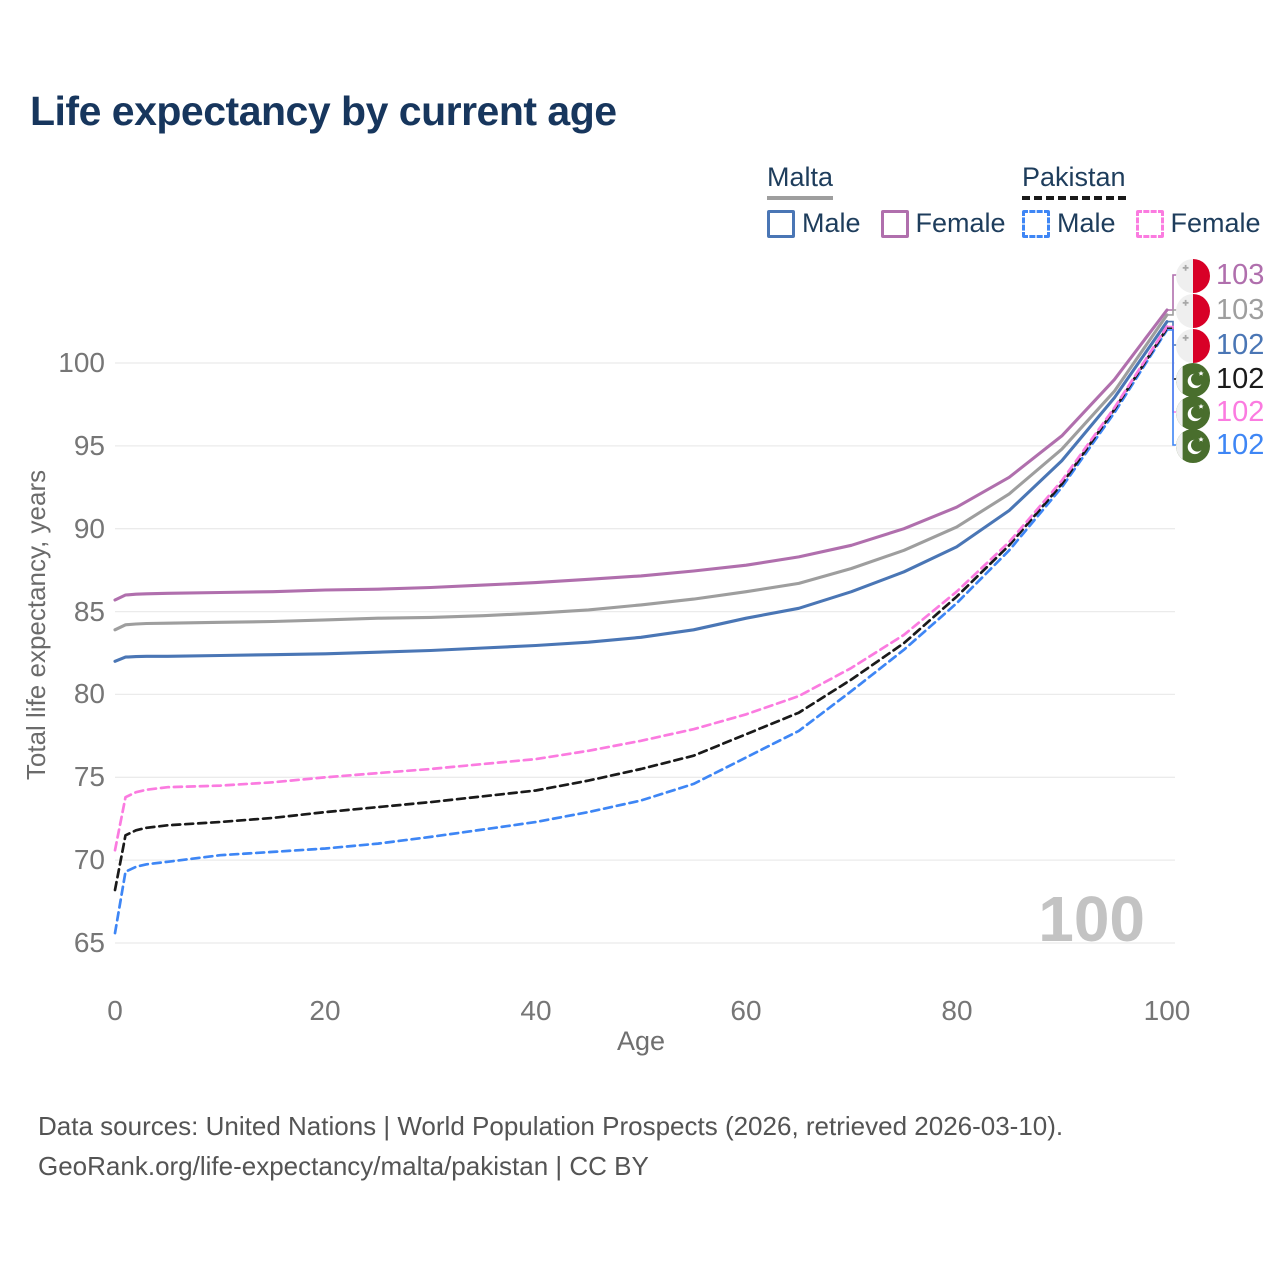  I want to click on legend-item-malta-female: Female, so click(943, 223).